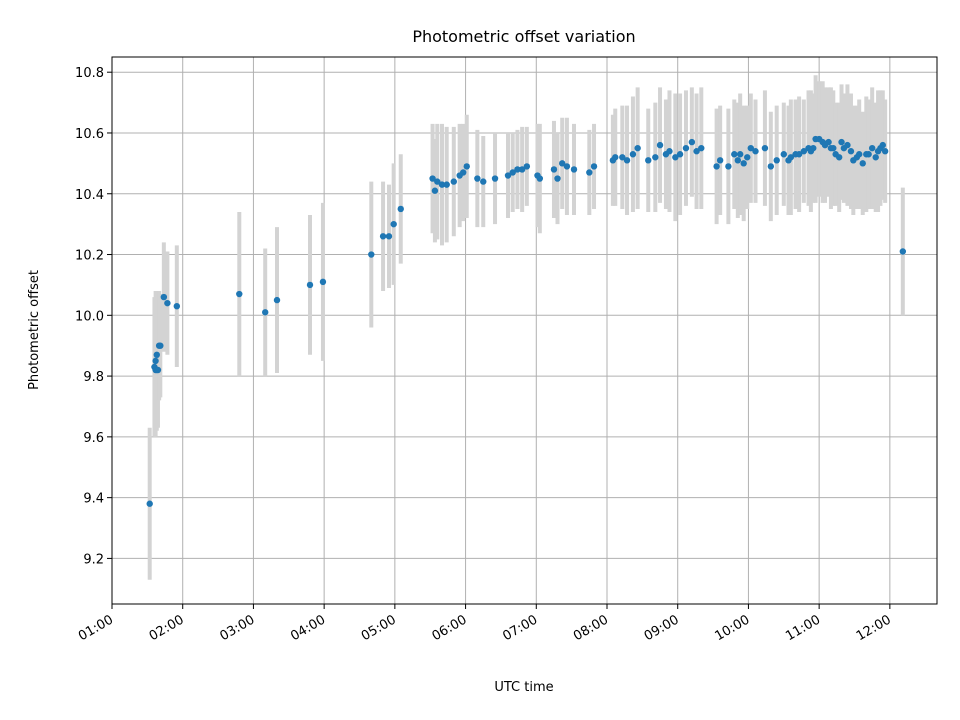  What do you see at coordinates (93, 377) in the screenshot?
I see `y-tick-label: 9.8` at bounding box center [93, 377].